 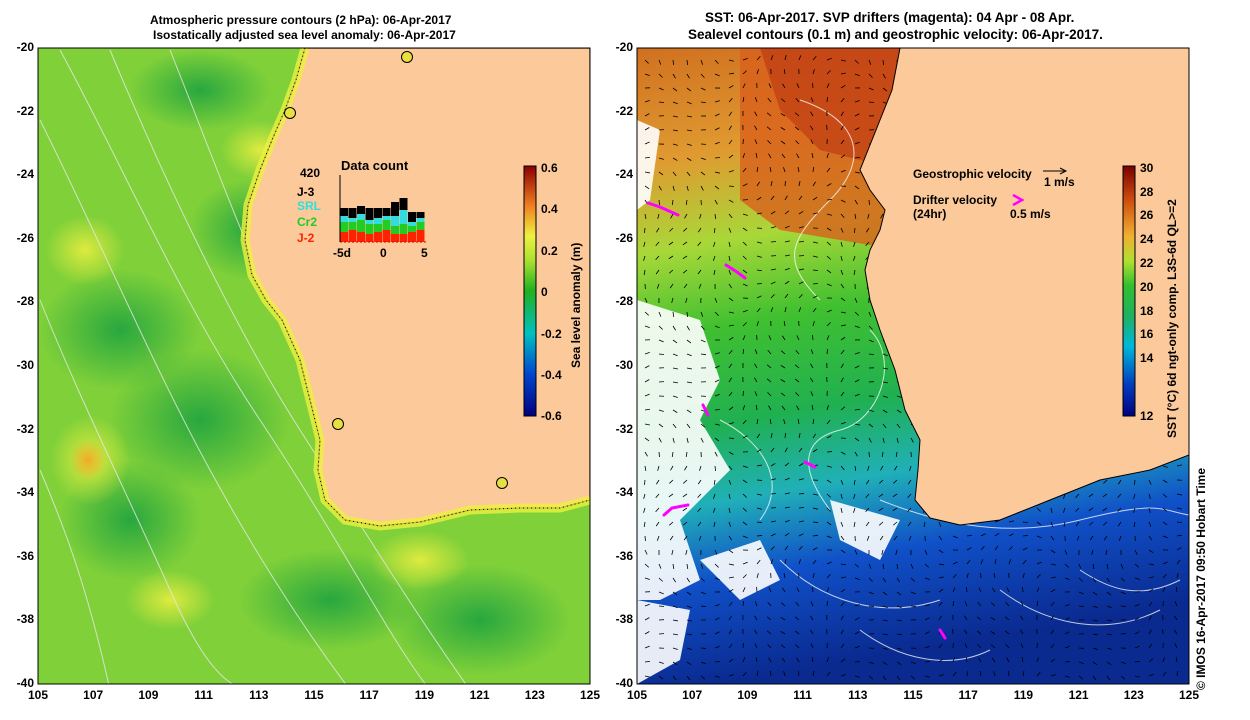 What do you see at coordinates (624, 555) in the screenshot?
I see `latitude-tick-label: -36` at bounding box center [624, 555].